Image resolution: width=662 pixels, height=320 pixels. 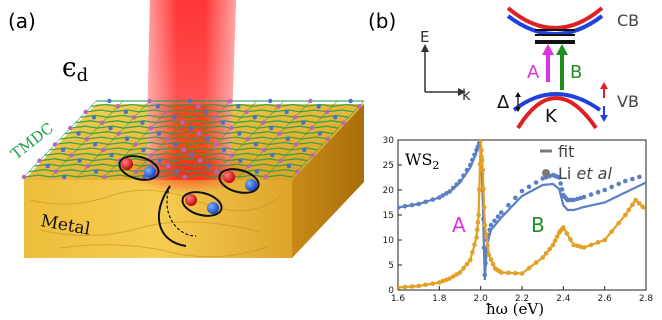 I want to click on exciton-orbit, so click(x=202, y=204).